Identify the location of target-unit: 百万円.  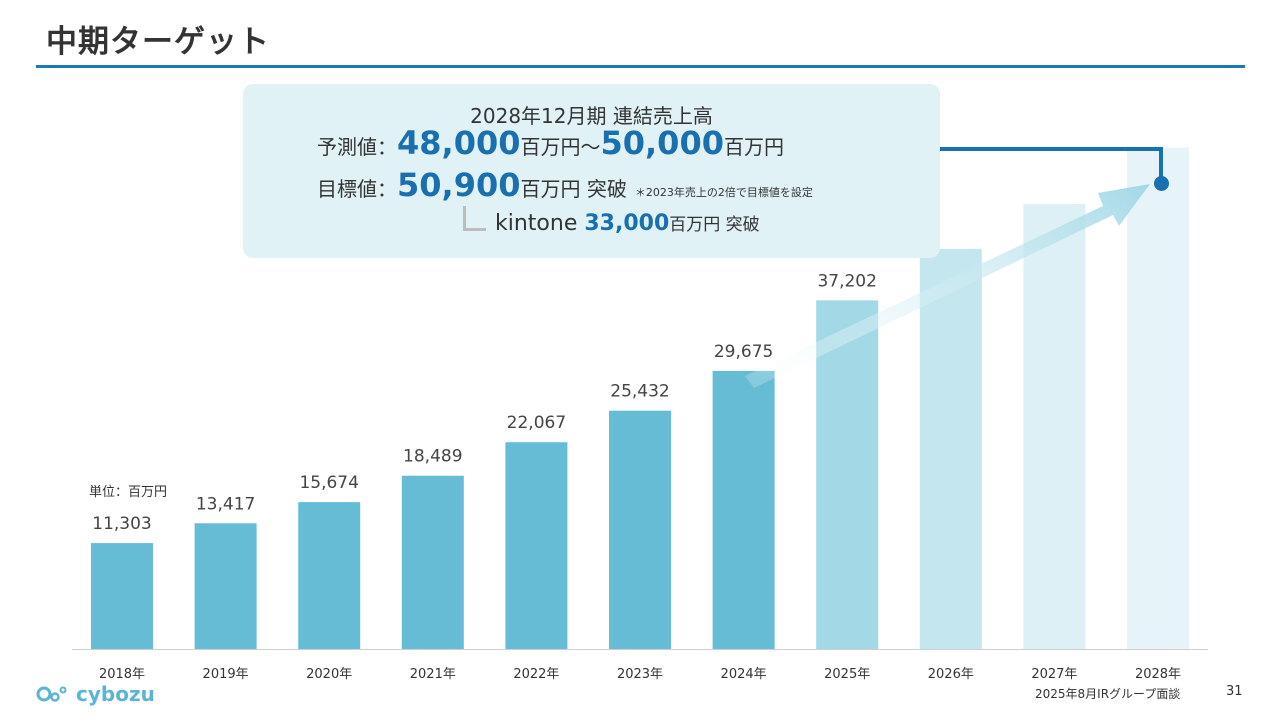
(550, 189).